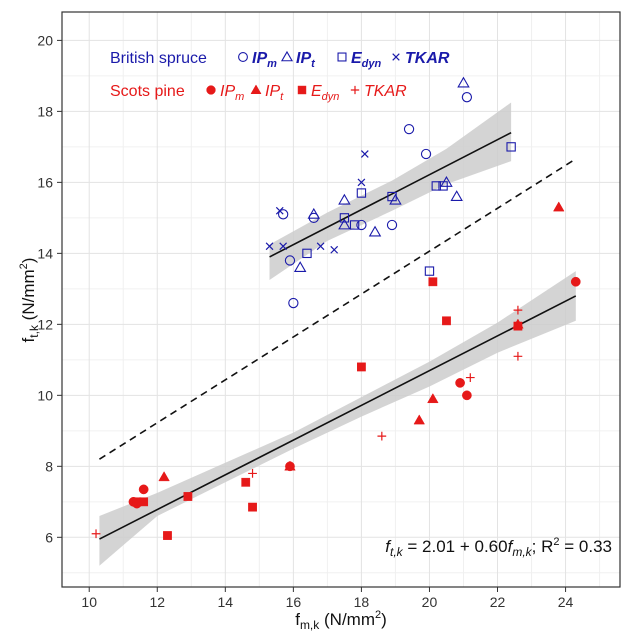 The height and width of the screenshot is (634, 636). I want to click on regression-equation: ft,k = 2.01 + 0.60fm,k; R2 = 0.33, so click(498, 547).